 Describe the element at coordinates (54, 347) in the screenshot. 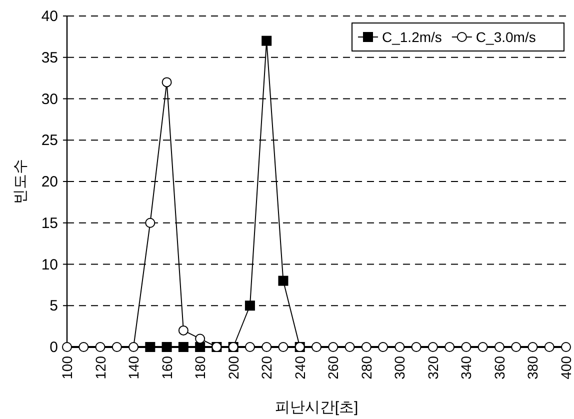

I see `y-tick-label: 0` at that location.